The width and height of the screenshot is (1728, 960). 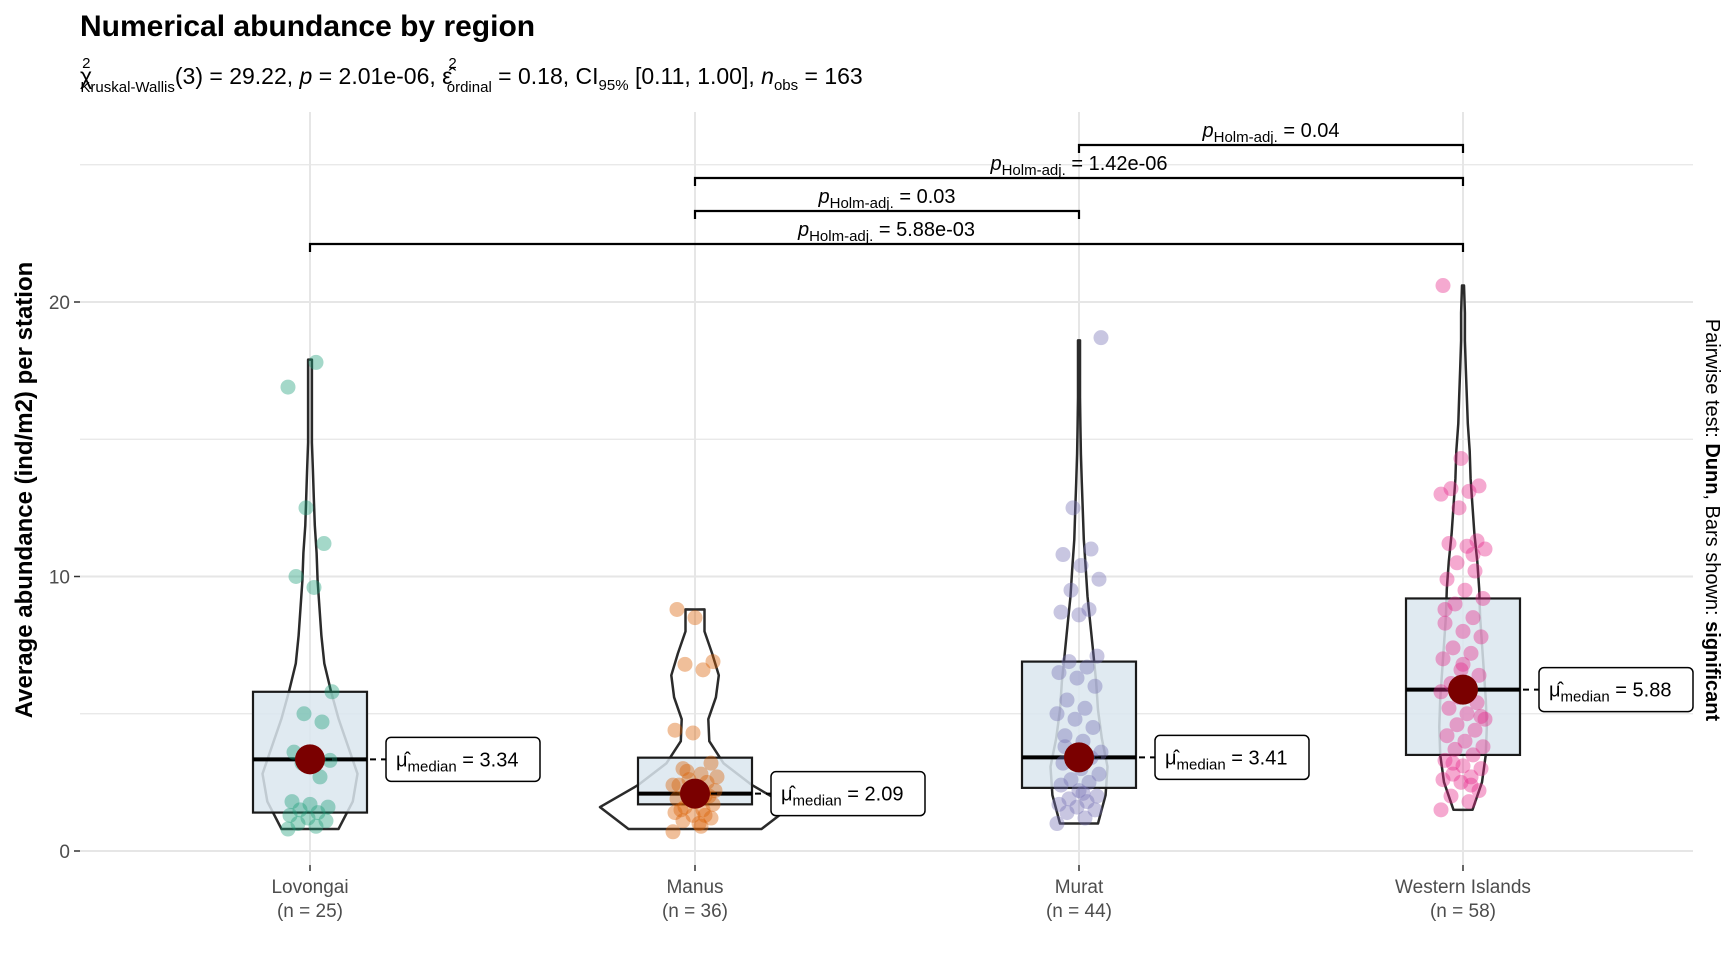 I want to click on y-axis-label: Average abundance (ind/m2) per station, so click(x=24, y=490).